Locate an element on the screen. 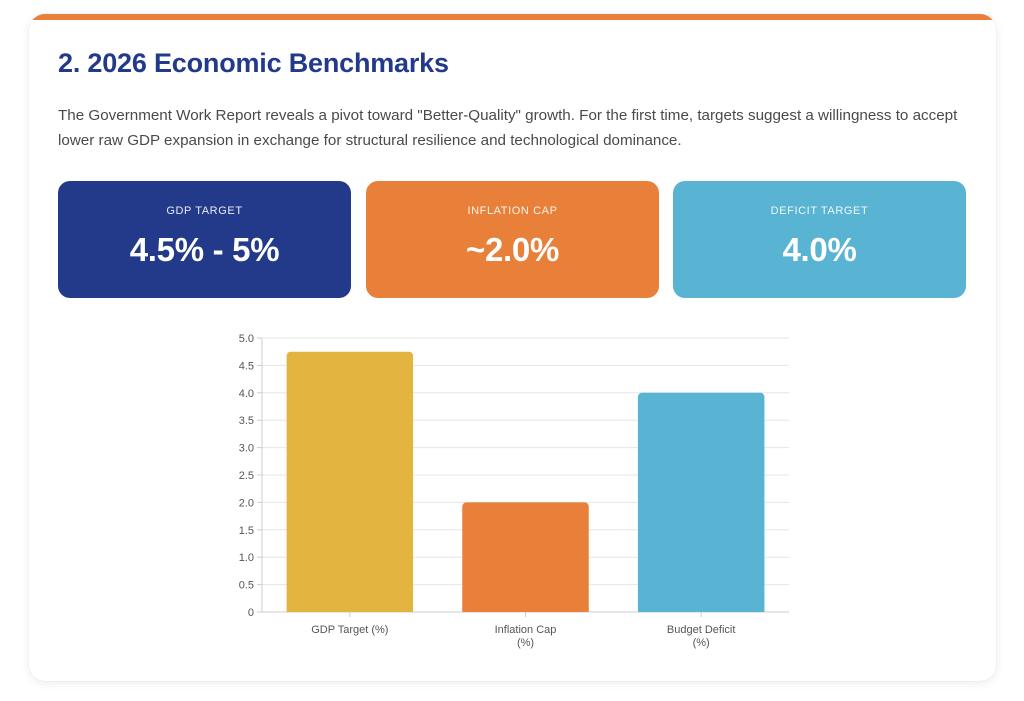  y-tick-label: 4.5 is located at coordinates (246, 366).